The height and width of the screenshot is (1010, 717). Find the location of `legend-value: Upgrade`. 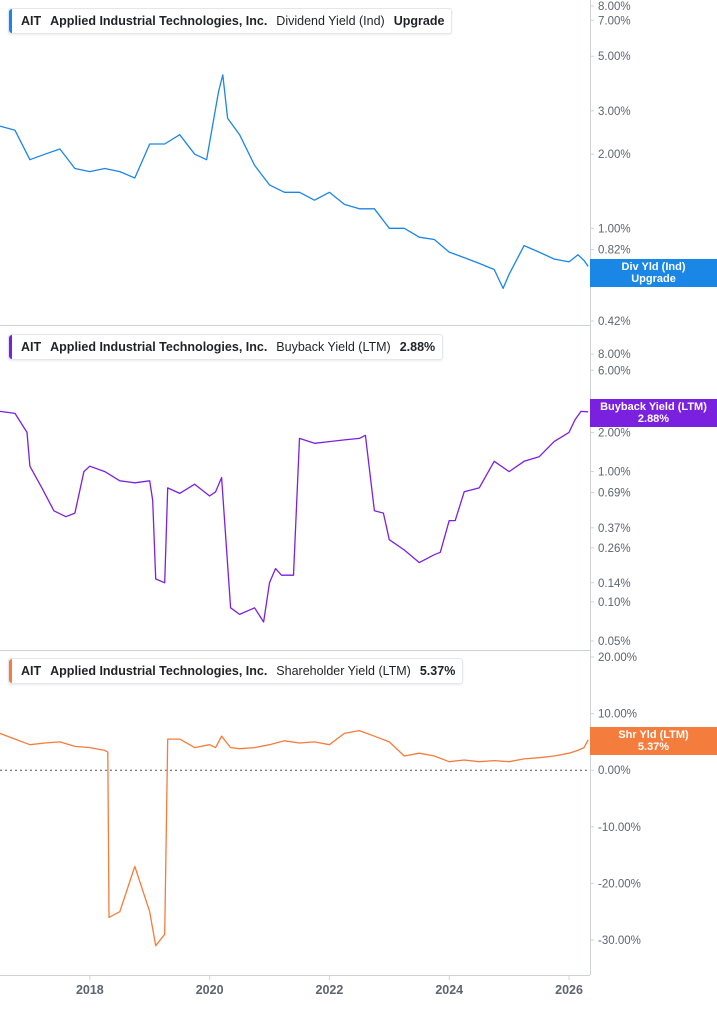

legend-value: Upgrade is located at coordinates (419, 21).